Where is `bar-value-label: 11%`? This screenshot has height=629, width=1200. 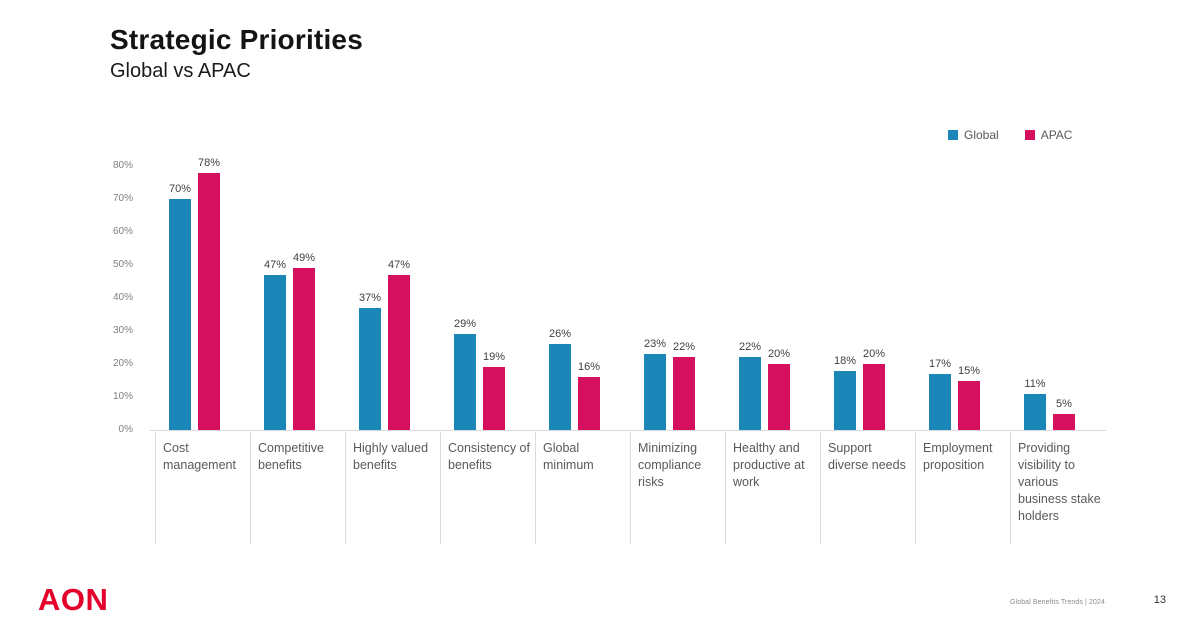 bar-value-label: 11% is located at coordinates (1035, 383).